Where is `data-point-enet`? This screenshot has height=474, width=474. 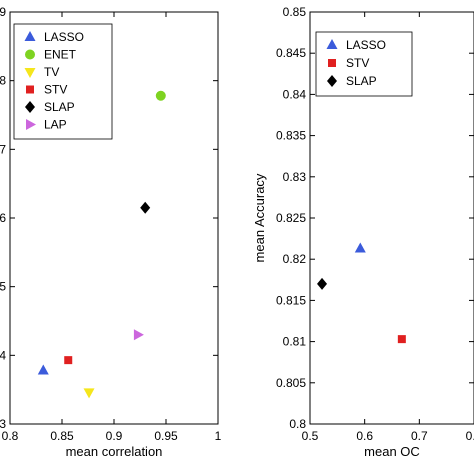
data-point-enet is located at coordinates (160, 95).